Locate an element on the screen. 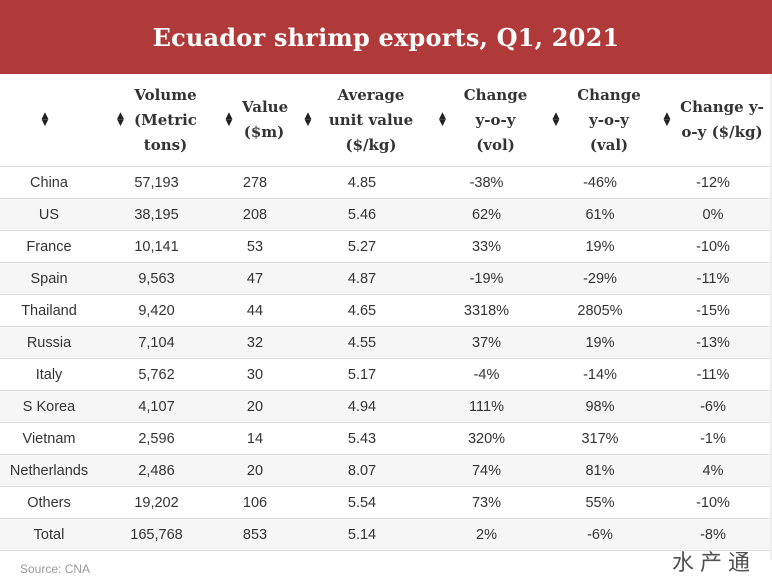 The image size is (772, 586). cell-value: 30 is located at coordinates (255, 374).